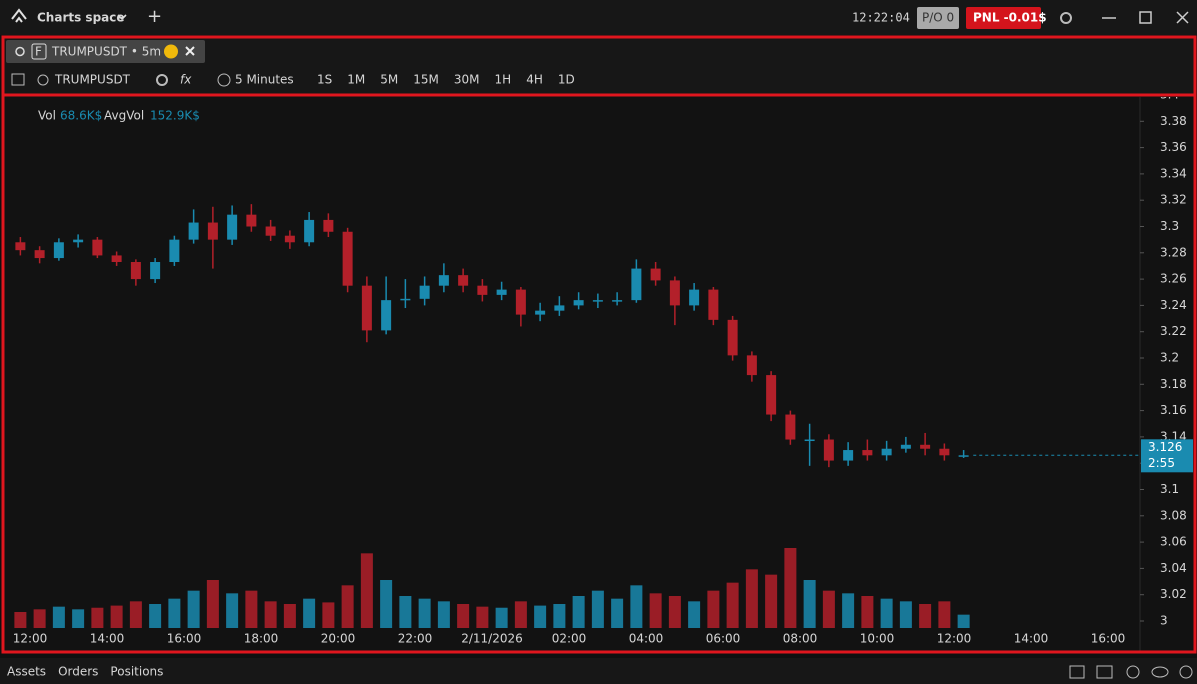 This screenshot has width=1197, height=684. I want to click on dropdown-icon, so click(122, 17).